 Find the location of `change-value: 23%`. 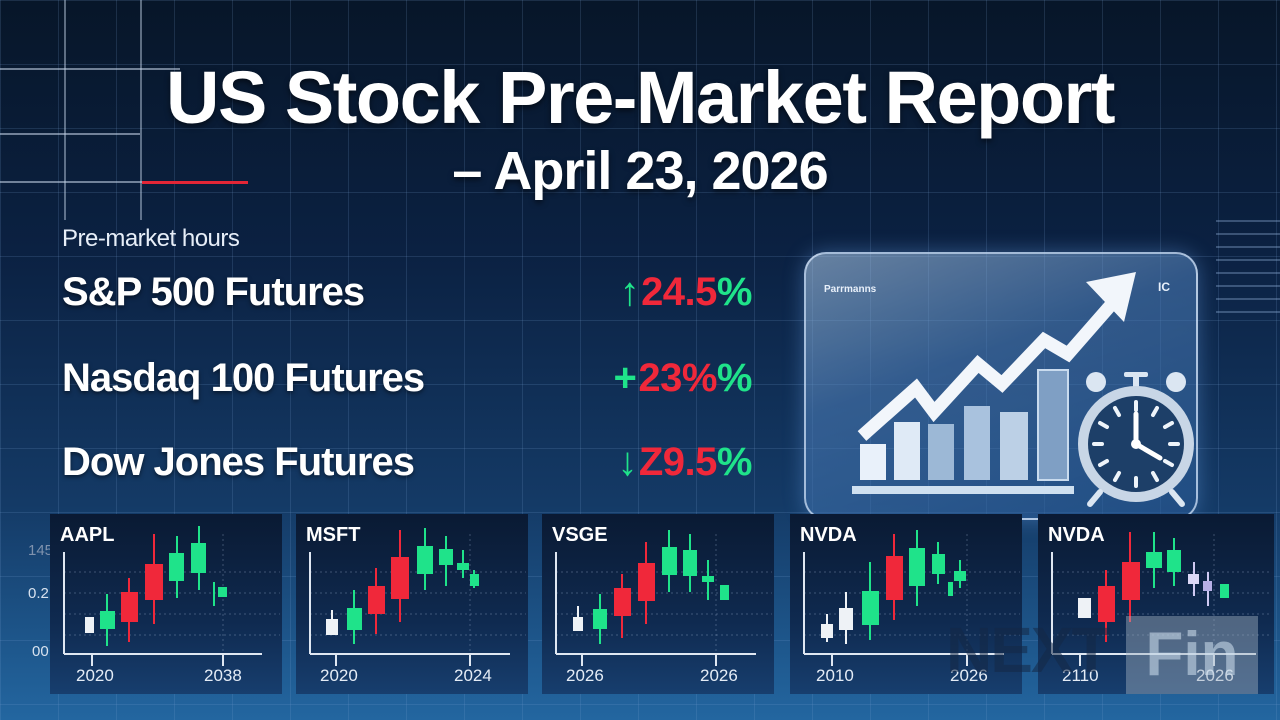

change-value: 23% is located at coordinates (677, 377).